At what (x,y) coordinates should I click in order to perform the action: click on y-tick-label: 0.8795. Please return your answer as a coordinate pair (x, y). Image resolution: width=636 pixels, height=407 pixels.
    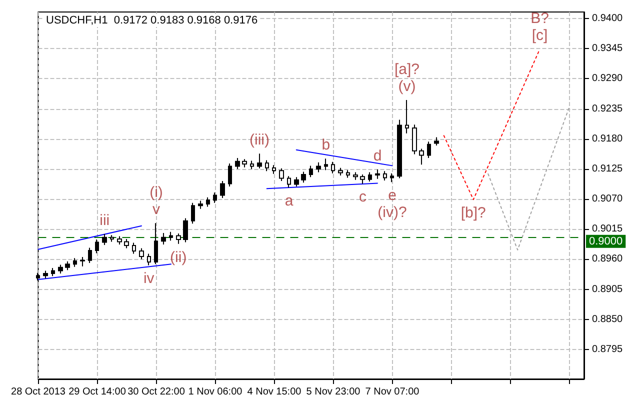
    Looking at the image, I should click on (608, 349).